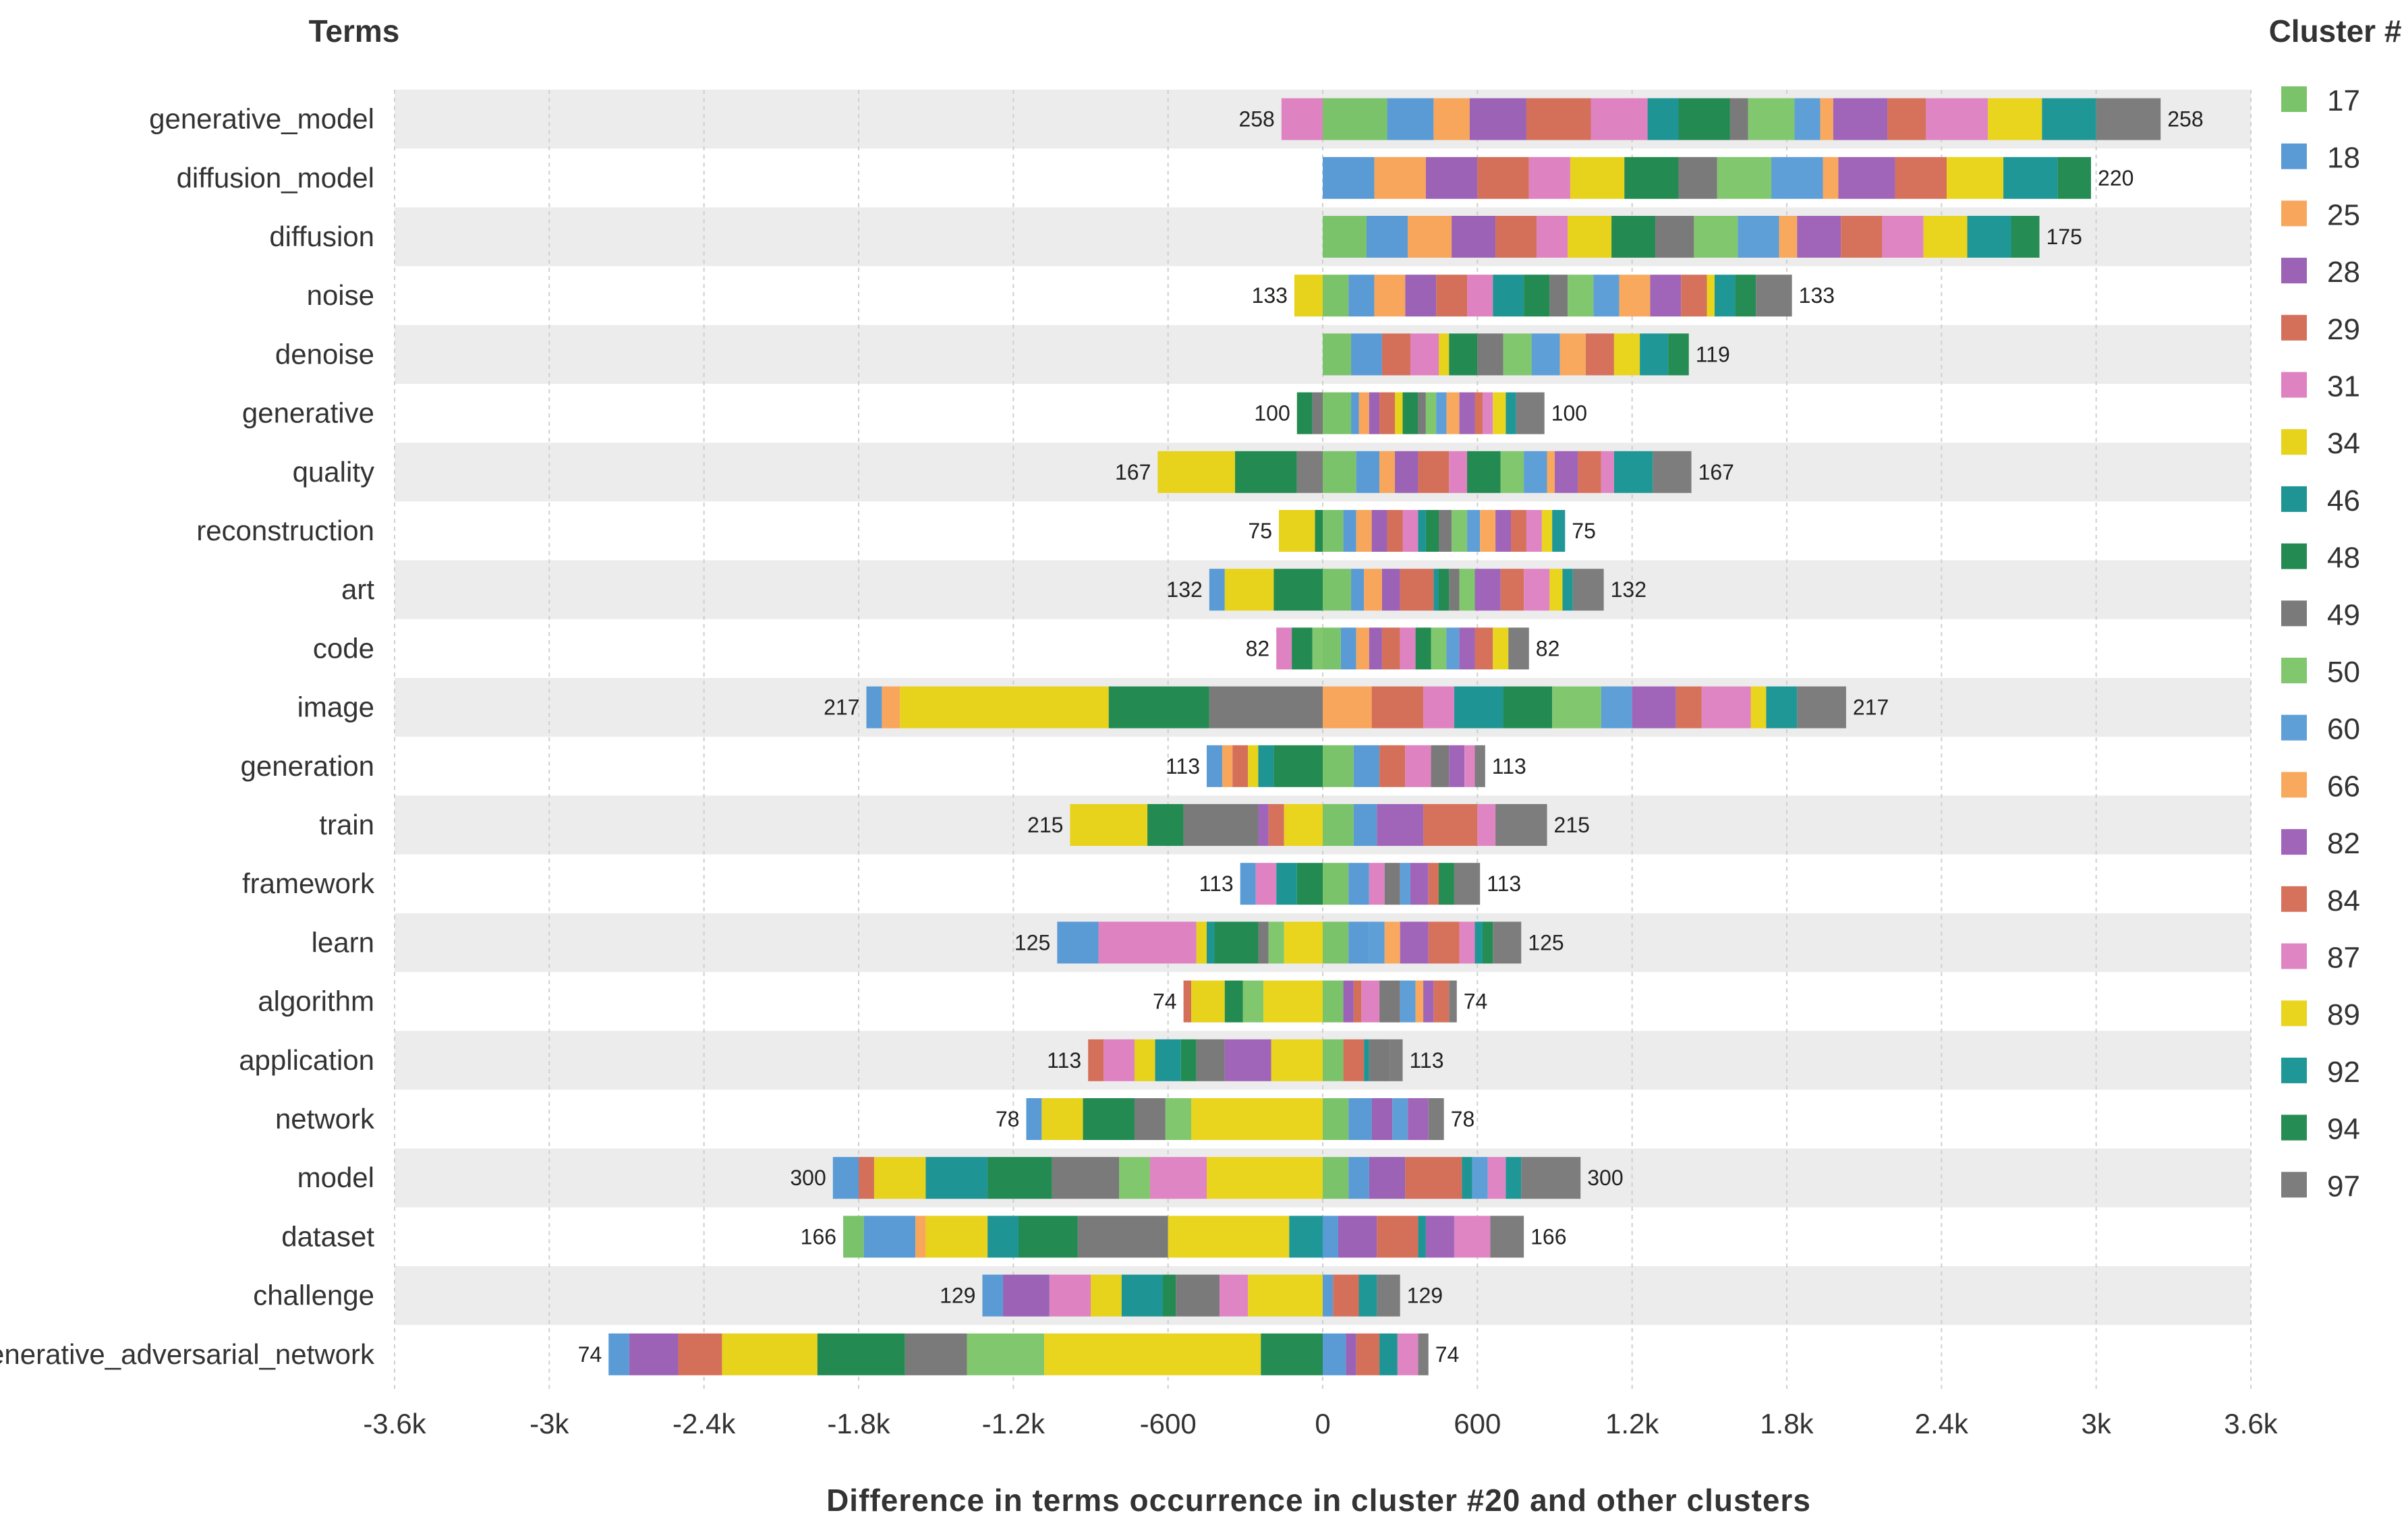  I want to click on total-label-right: 74, so click(1476, 1002).